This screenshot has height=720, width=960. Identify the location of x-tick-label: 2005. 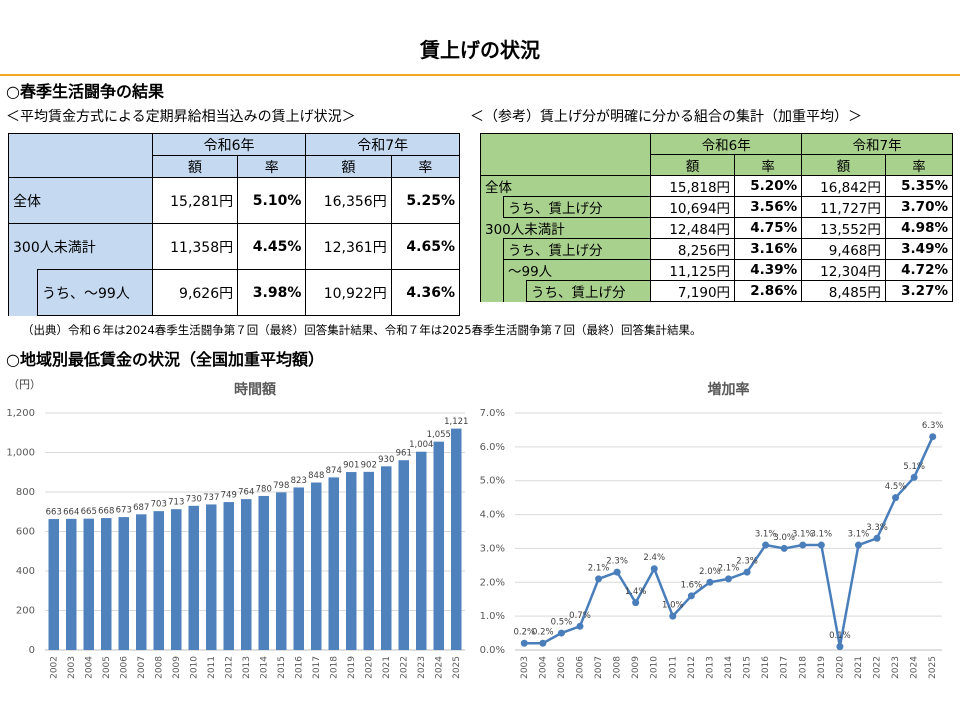
(107, 667).